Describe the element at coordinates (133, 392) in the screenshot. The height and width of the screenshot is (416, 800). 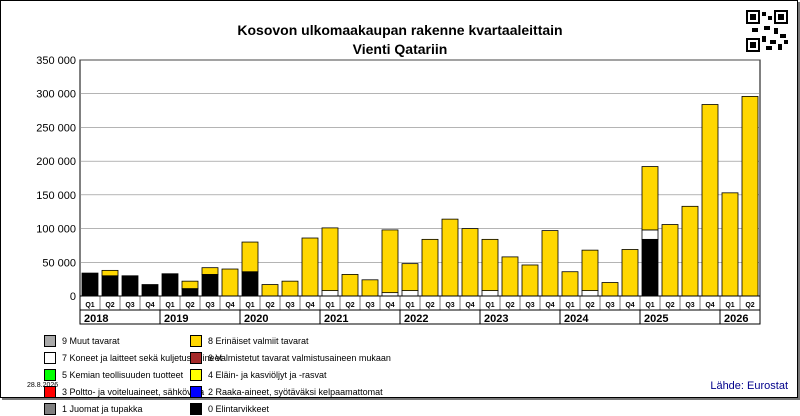
I see `legend-label: 3 Poltto- ja voiteluaineet, sähkövirta` at that location.